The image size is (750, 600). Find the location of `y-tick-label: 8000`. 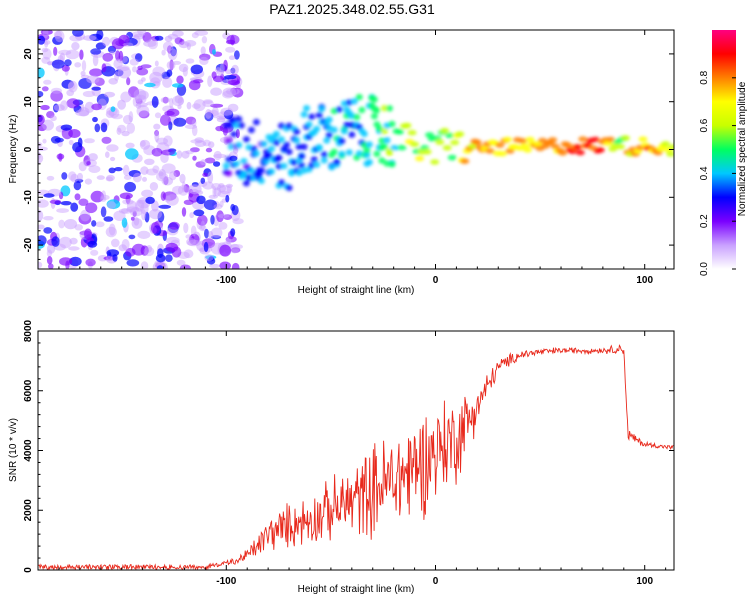

y-tick-label: 8000 is located at coordinates (28, 330).